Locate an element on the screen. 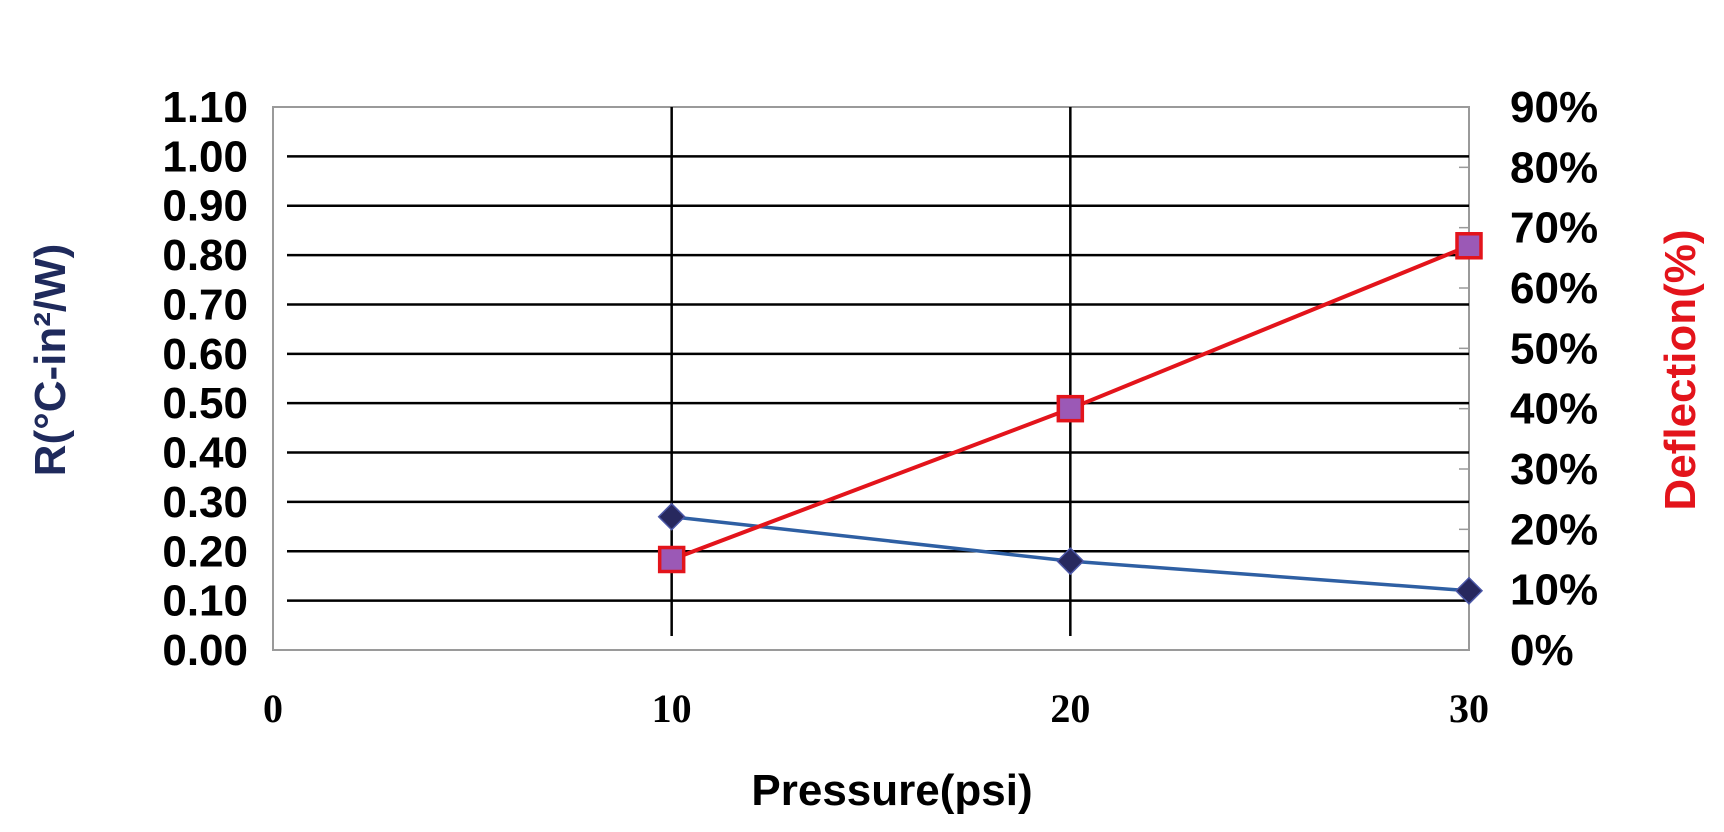  x-axis-tick-labels: 0 10 20 30 is located at coordinates (876, 708).